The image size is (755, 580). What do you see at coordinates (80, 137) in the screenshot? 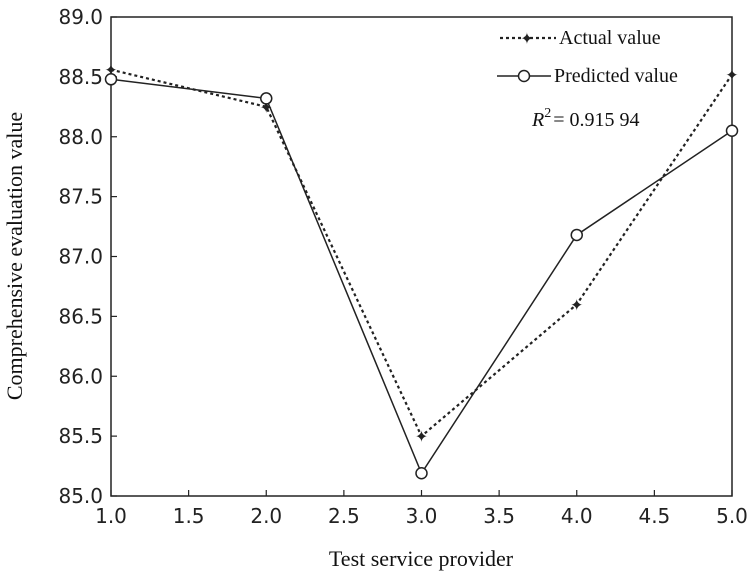
I see `y-tick-label: 88.0` at bounding box center [80, 137].